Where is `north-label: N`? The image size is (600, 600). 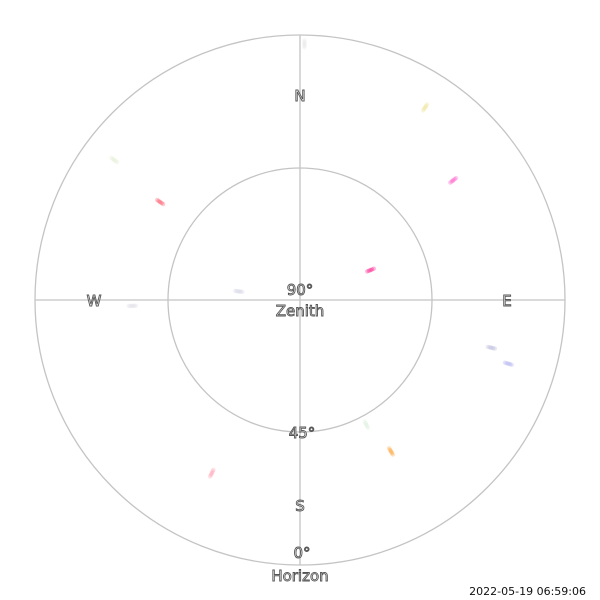 north-label: N is located at coordinates (299, 96).